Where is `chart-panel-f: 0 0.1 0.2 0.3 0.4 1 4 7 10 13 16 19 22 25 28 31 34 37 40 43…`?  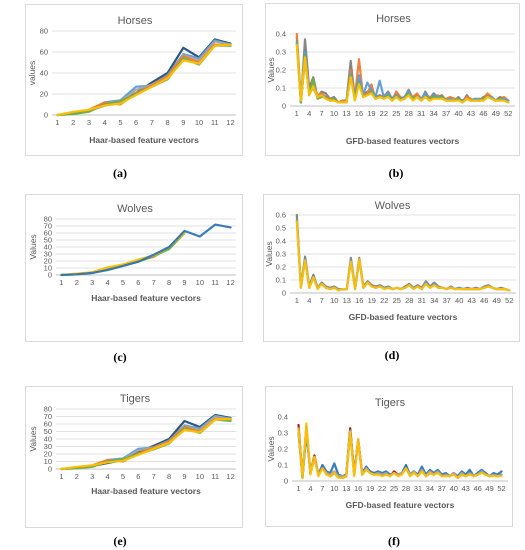
chart-panel-f: 0 0.1 0.2 0.3 0.4 1 4 7 10 13 16 19 22 25 28 31 34 37 40 43… is located at coordinates (389, 456).